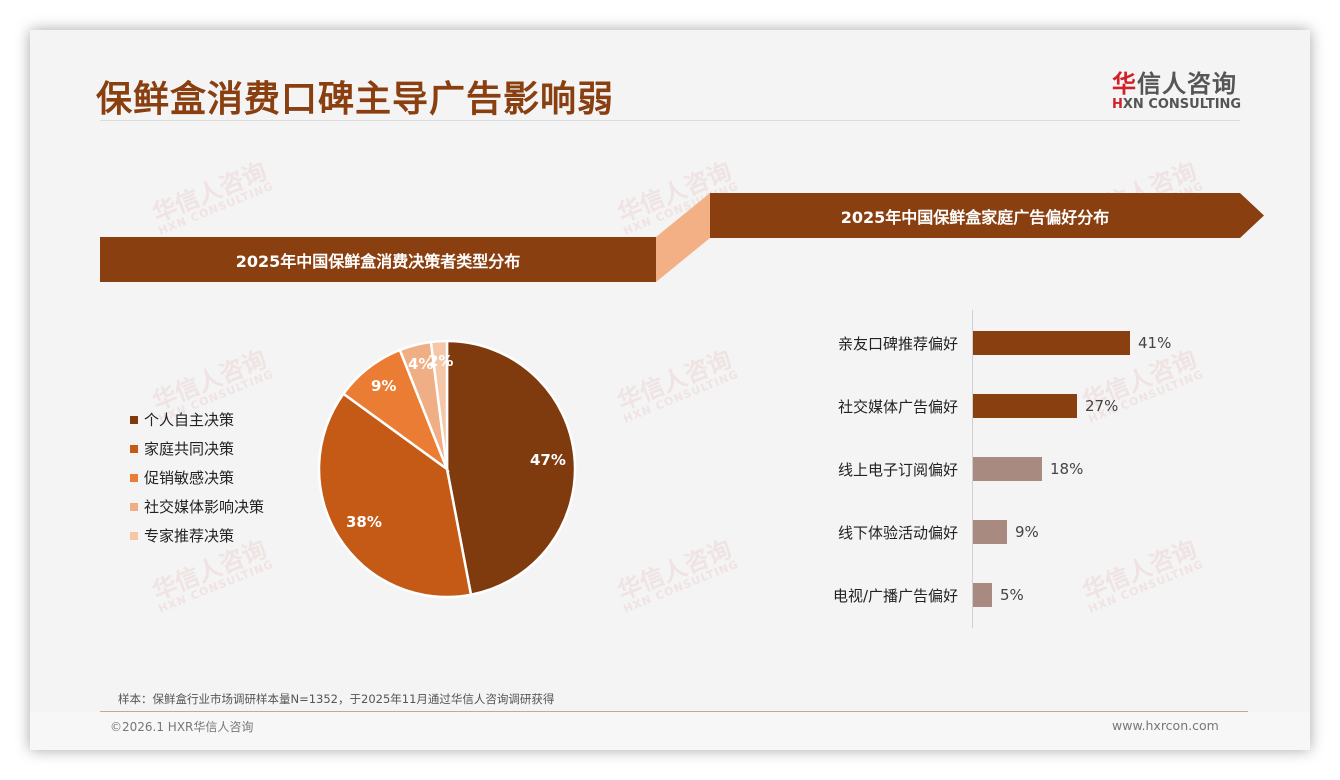  Describe the element at coordinates (964, 406) in the screenshot. I see `bar-row: 社交媒体广告偏好 27%` at that location.